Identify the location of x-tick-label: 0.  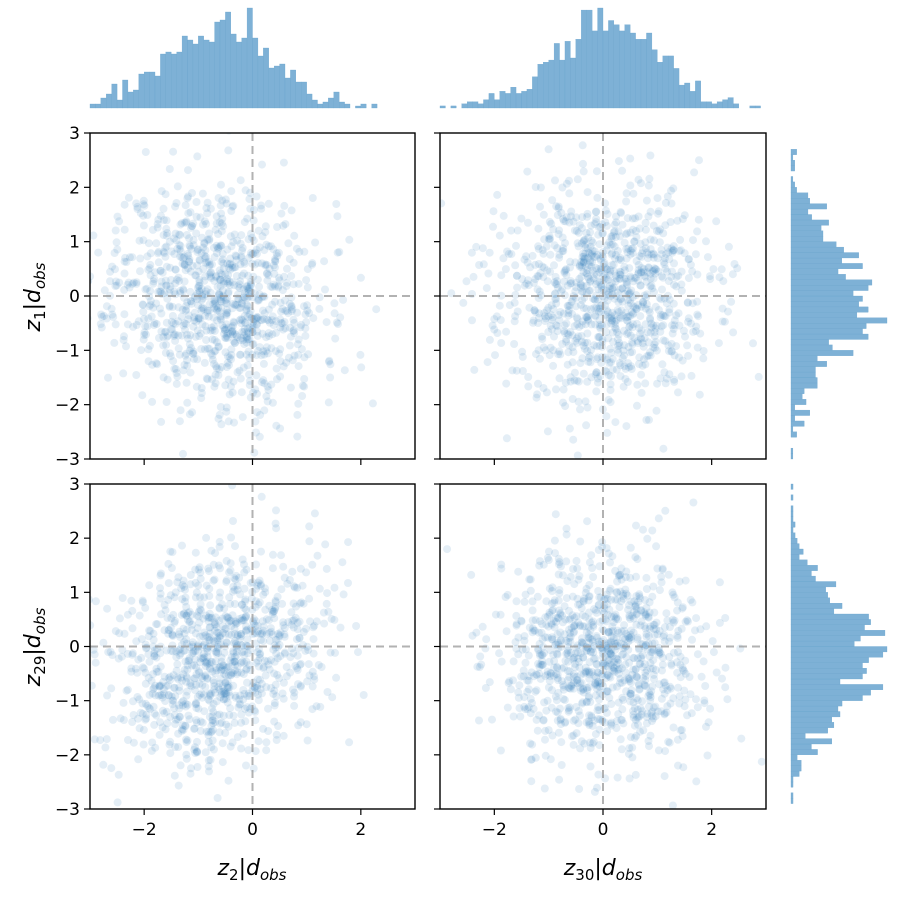
(252, 830).